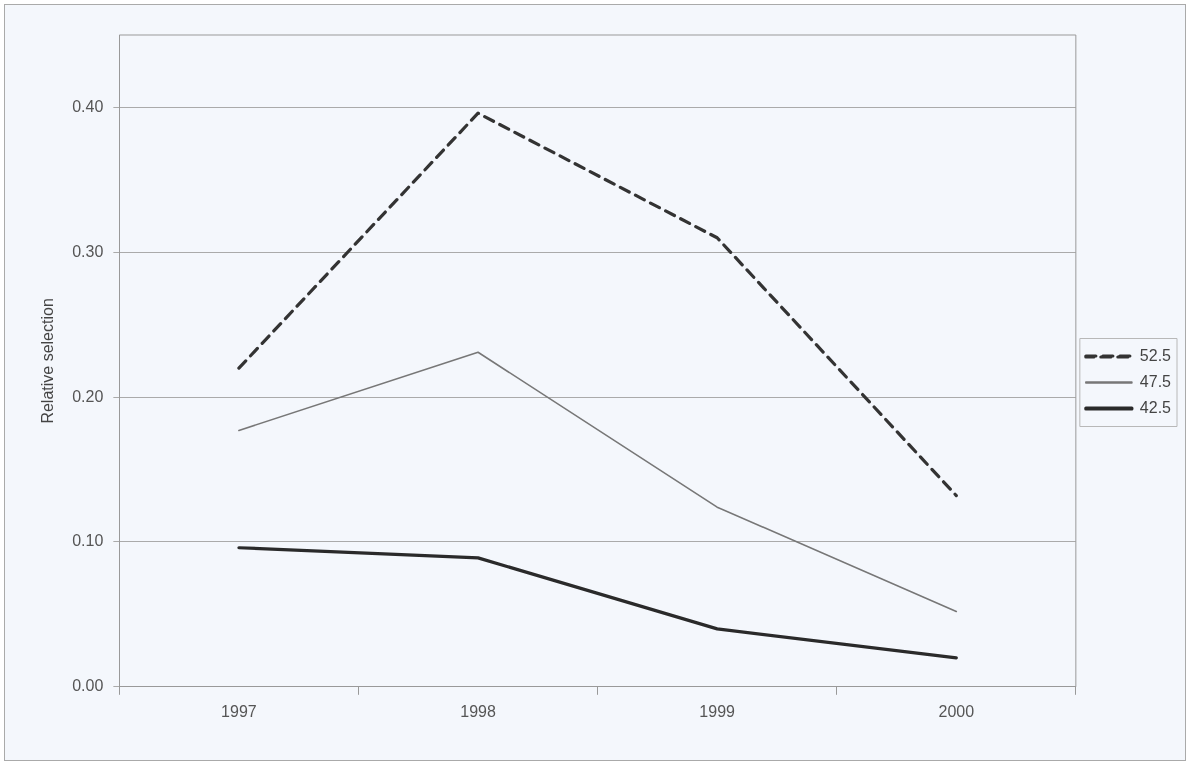 The image size is (1190, 765). What do you see at coordinates (1155, 381) in the screenshot?
I see `legend-label: 47.5` at bounding box center [1155, 381].